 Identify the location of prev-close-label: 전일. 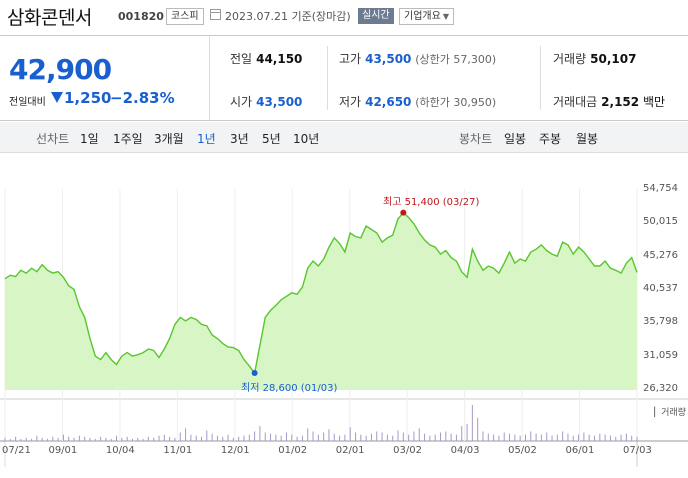
(241, 59).